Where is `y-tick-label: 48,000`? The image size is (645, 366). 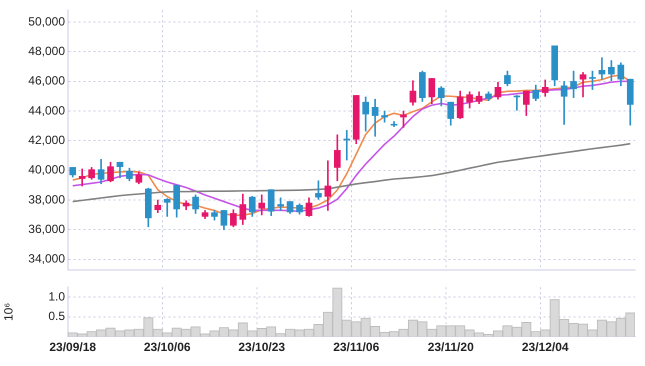 y-tick-label: 48,000 is located at coordinates (47, 51).